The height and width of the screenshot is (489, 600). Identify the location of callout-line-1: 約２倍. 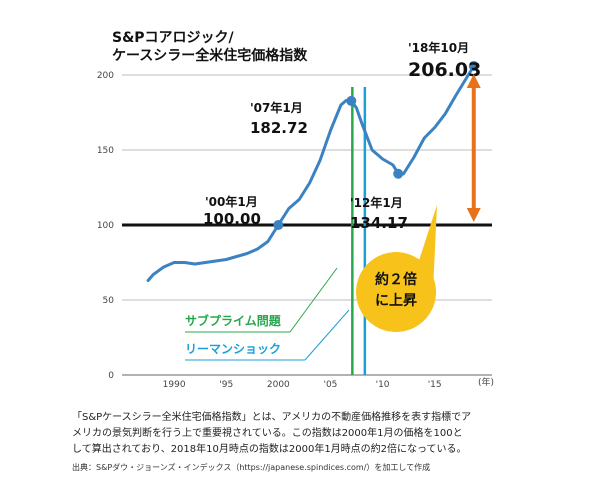
(396, 279).